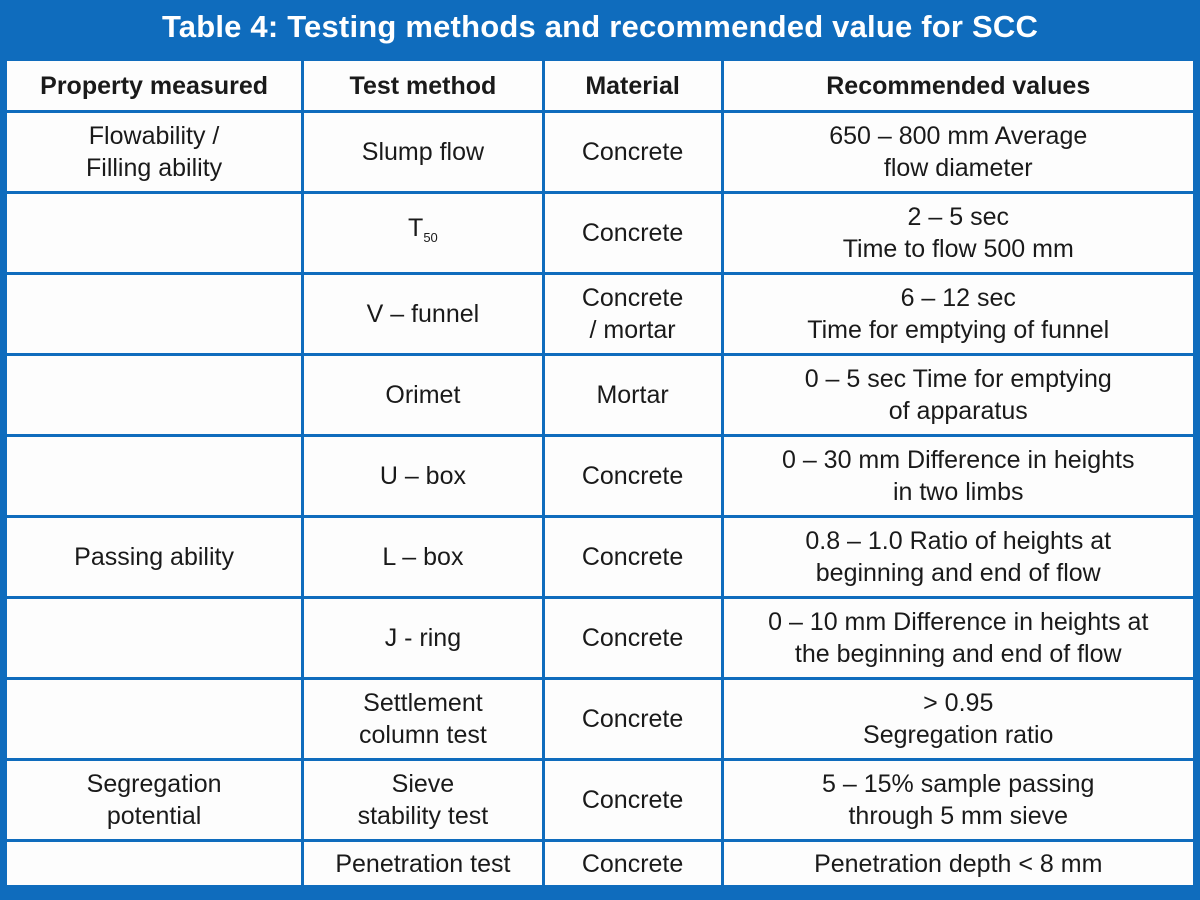  What do you see at coordinates (958, 735) in the screenshot?
I see `recommended-value-cell-line: Segregation ratio` at bounding box center [958, 735].